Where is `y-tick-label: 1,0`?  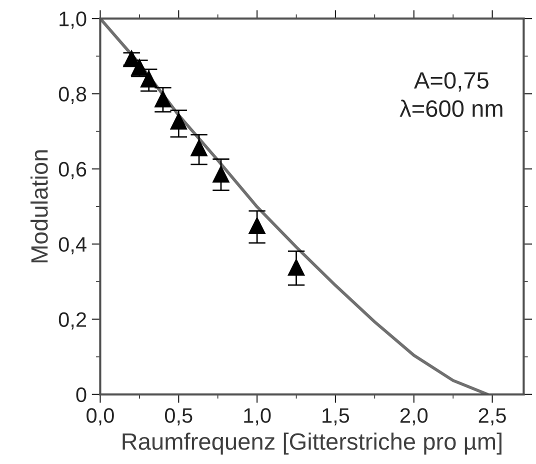
y-tick-label: 1,0 is located at coordinates (73, 20).